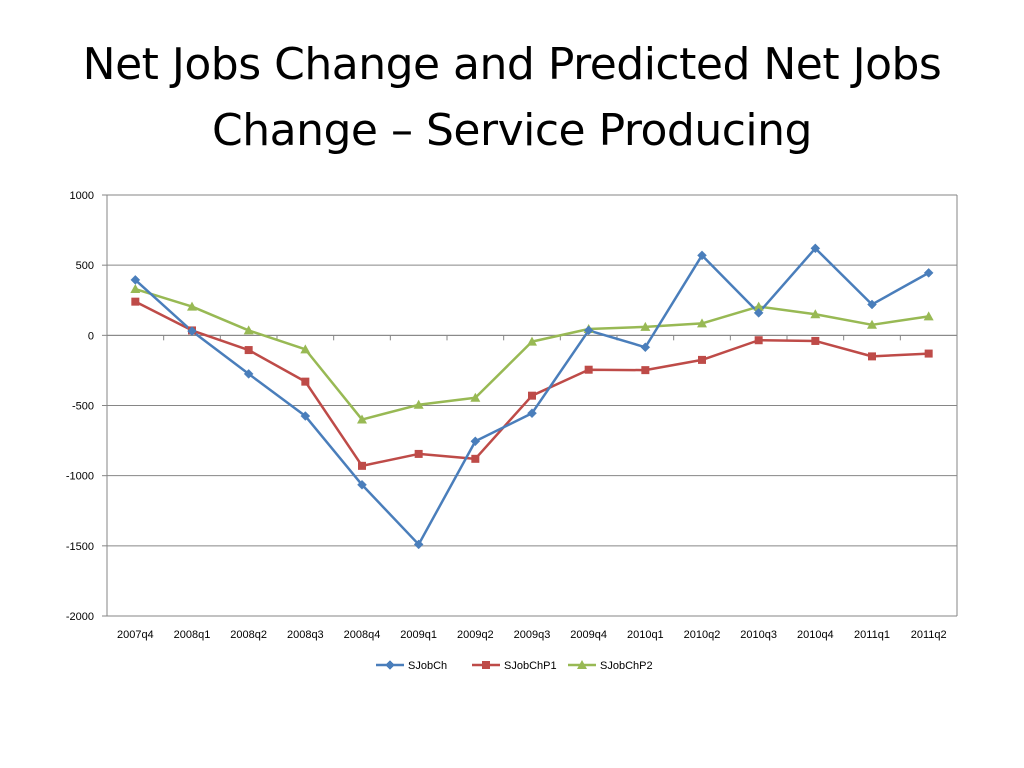 The width and height of the screenshot is (1024, 768). Describe the element at coordinates (427, 666) in the screenshot. I see `legend-label: SJobCh` at that location.